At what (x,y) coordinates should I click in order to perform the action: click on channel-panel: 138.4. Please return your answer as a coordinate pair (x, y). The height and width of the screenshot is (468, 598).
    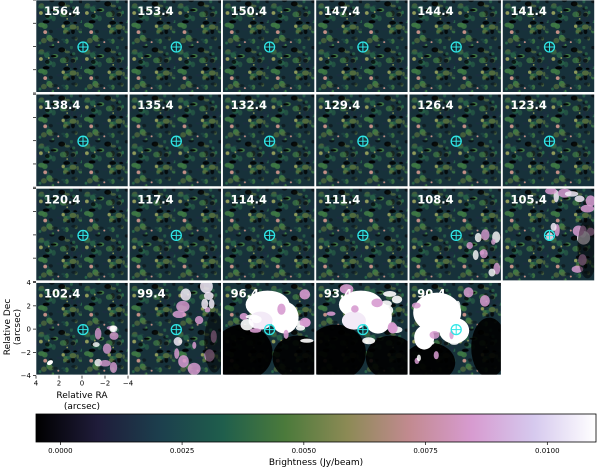
    Looking at the image, I should click on (82, 140).